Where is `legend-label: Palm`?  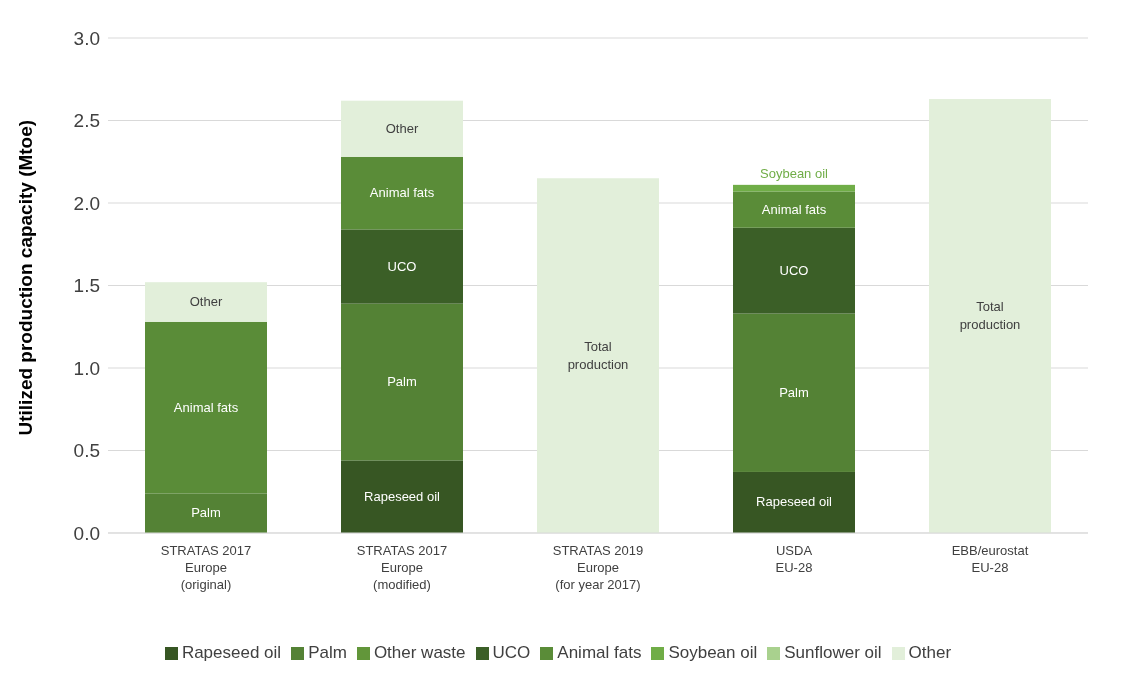
legend-label: Palm is located at coordinates (327, 652).